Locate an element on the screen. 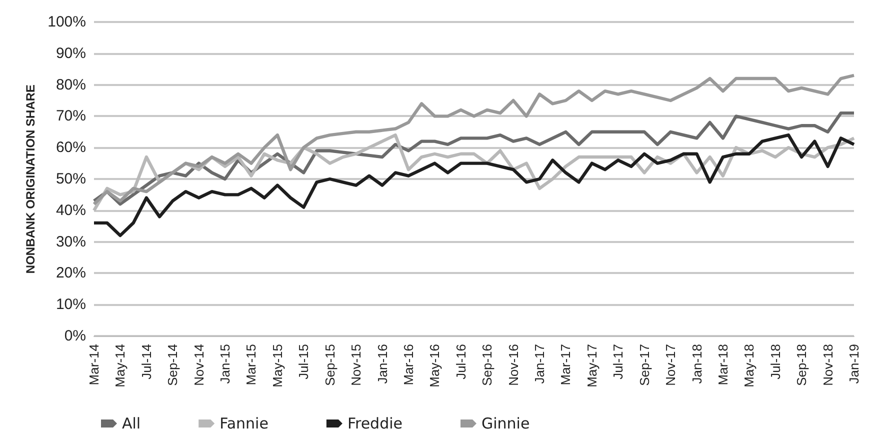 This screenshot has width=872, height=446. x-tick-label: Jul-18 is located at coordinates (775, 362).